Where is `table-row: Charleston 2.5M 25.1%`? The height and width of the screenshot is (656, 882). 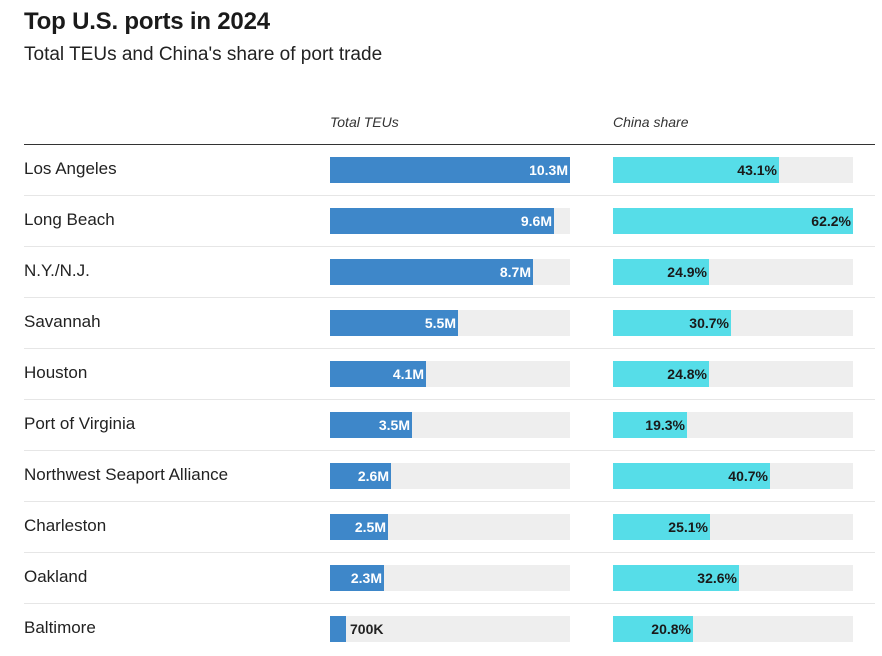 table-row: Charleston 2.5M 25.1% is located at coordinates (449, 527).